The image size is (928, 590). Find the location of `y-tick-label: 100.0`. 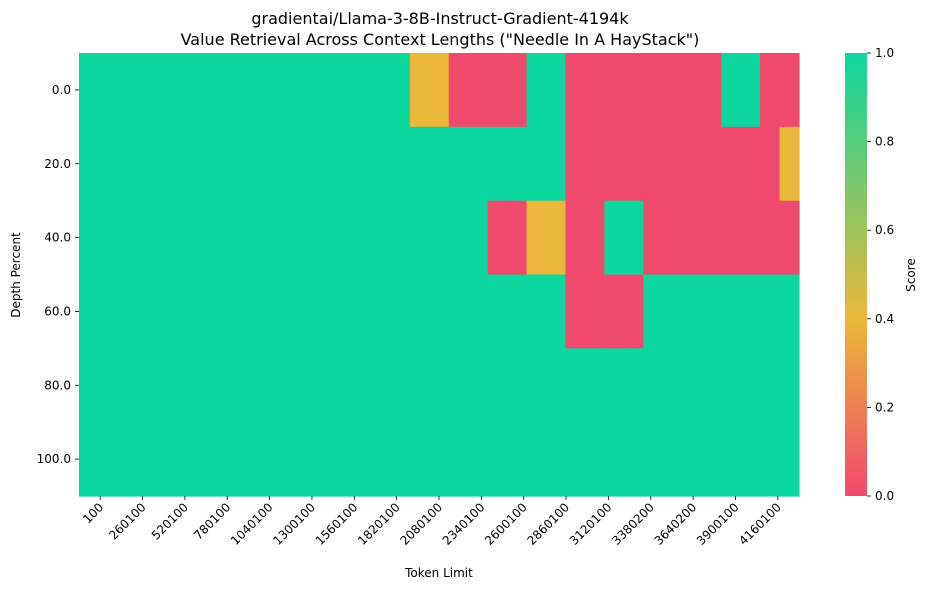

y-tick-label: 100.0 is located at coordinates (54, 459).